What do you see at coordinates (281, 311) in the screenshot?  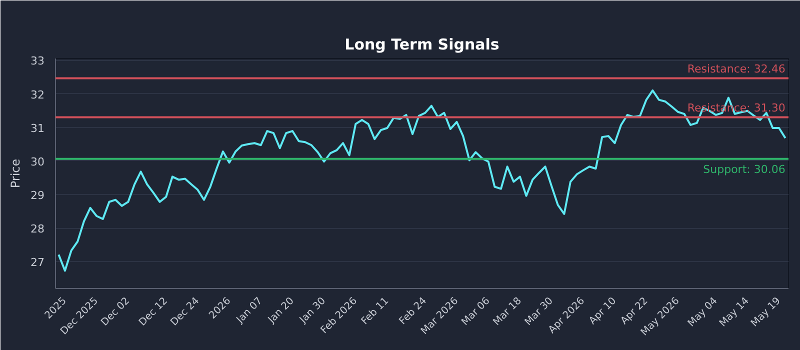 I see `x-tick-label: Jan 20` at bounding box center [281, 311].